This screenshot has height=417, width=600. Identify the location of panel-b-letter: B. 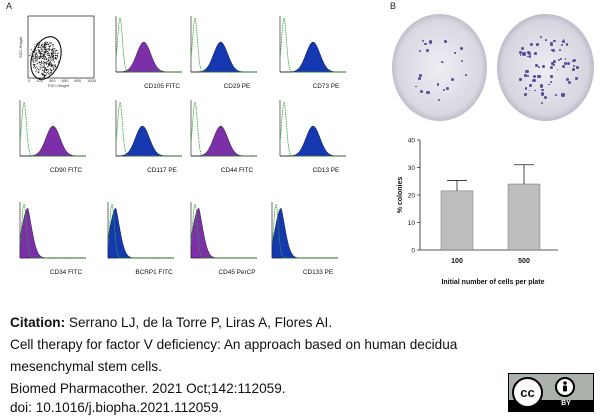
(393, 6).